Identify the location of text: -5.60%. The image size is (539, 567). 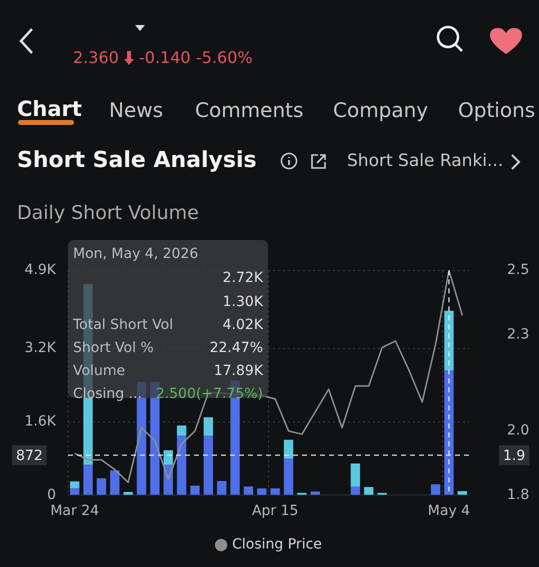
(224, 57).